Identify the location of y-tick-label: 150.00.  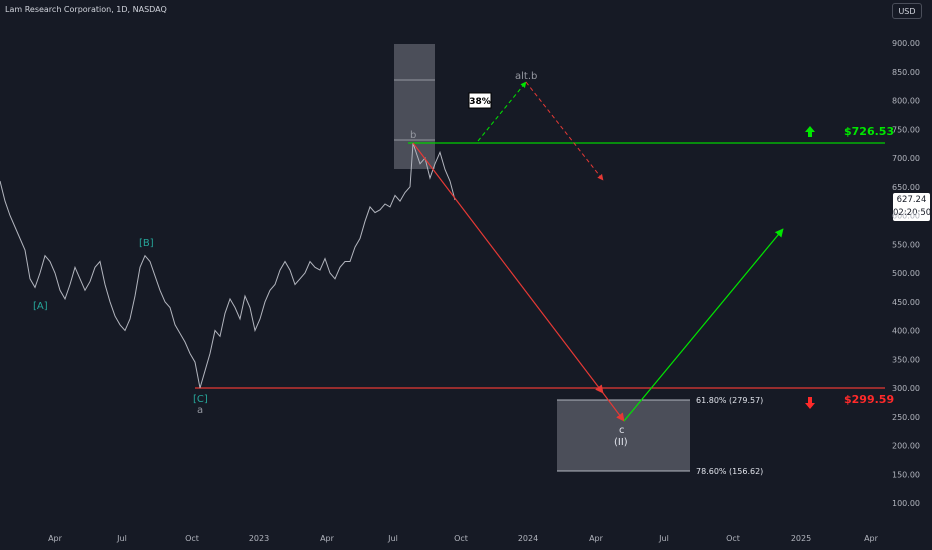
(906, 474).